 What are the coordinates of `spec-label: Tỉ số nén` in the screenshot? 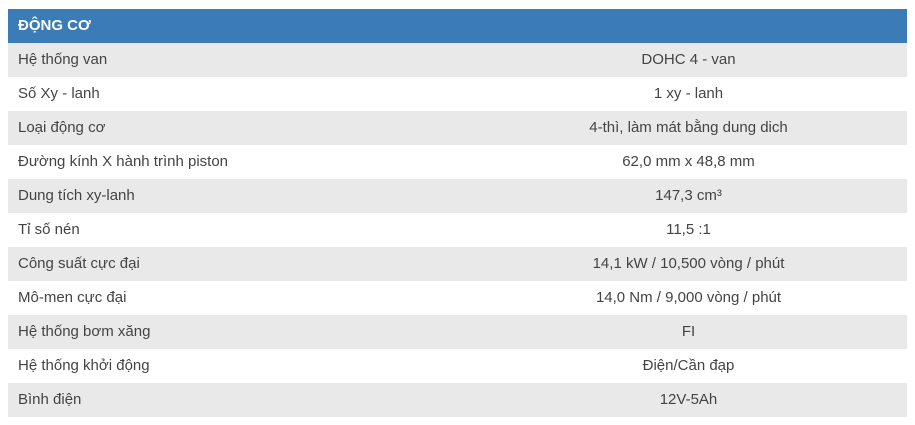 It's located at (49, 229).